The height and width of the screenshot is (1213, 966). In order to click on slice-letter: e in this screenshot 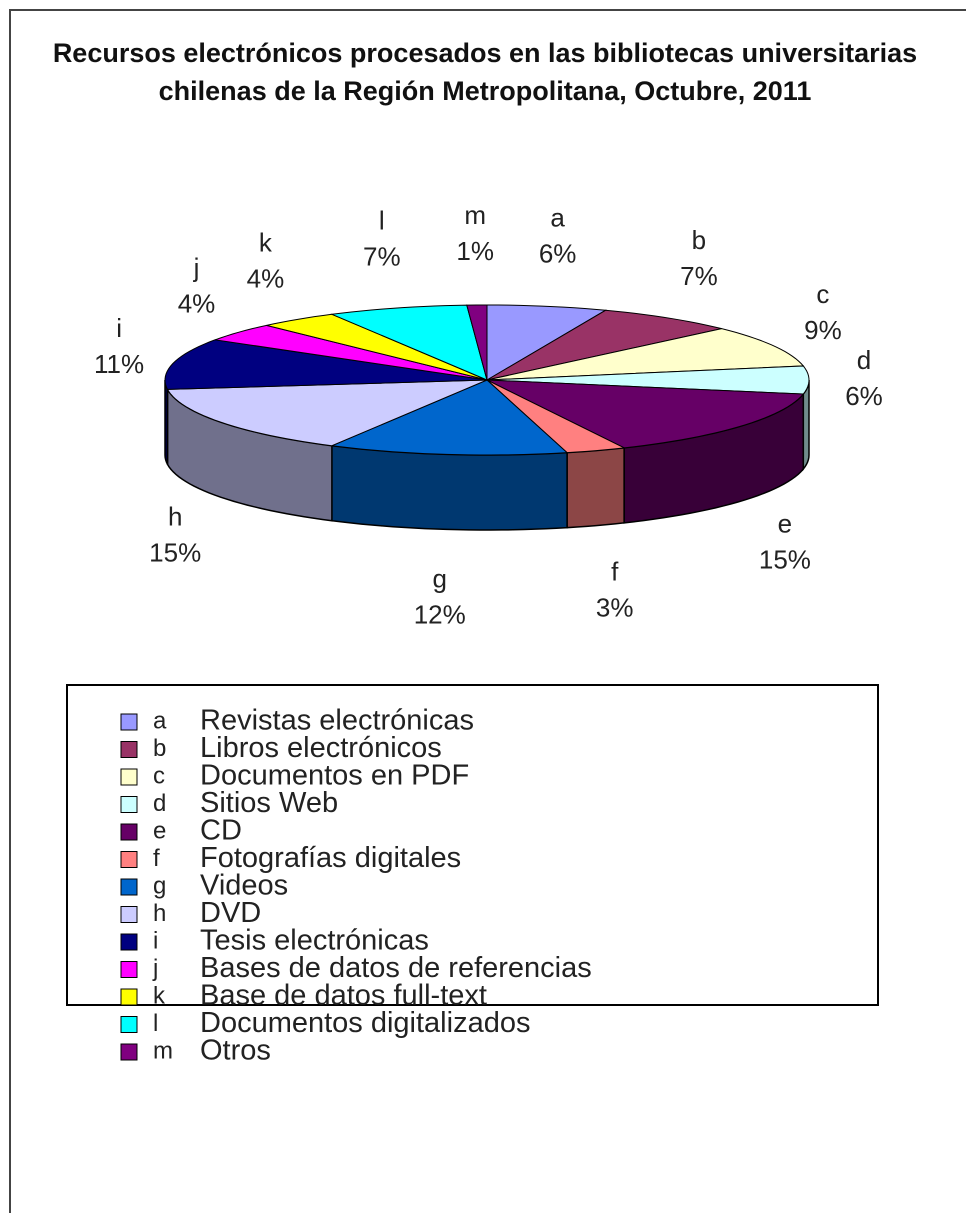, I will do `click(785, 524)`.